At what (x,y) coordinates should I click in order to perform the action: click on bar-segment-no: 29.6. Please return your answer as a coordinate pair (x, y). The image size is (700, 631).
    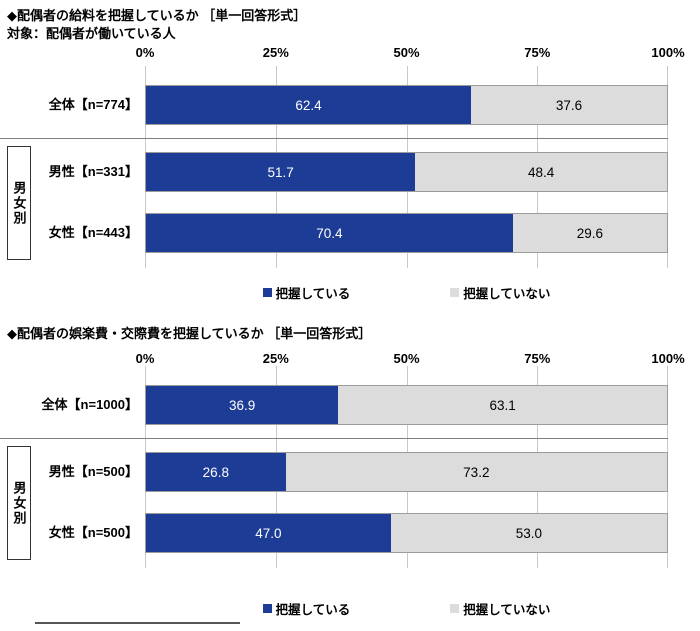
    Looking at the image, I should click on (589, 233).